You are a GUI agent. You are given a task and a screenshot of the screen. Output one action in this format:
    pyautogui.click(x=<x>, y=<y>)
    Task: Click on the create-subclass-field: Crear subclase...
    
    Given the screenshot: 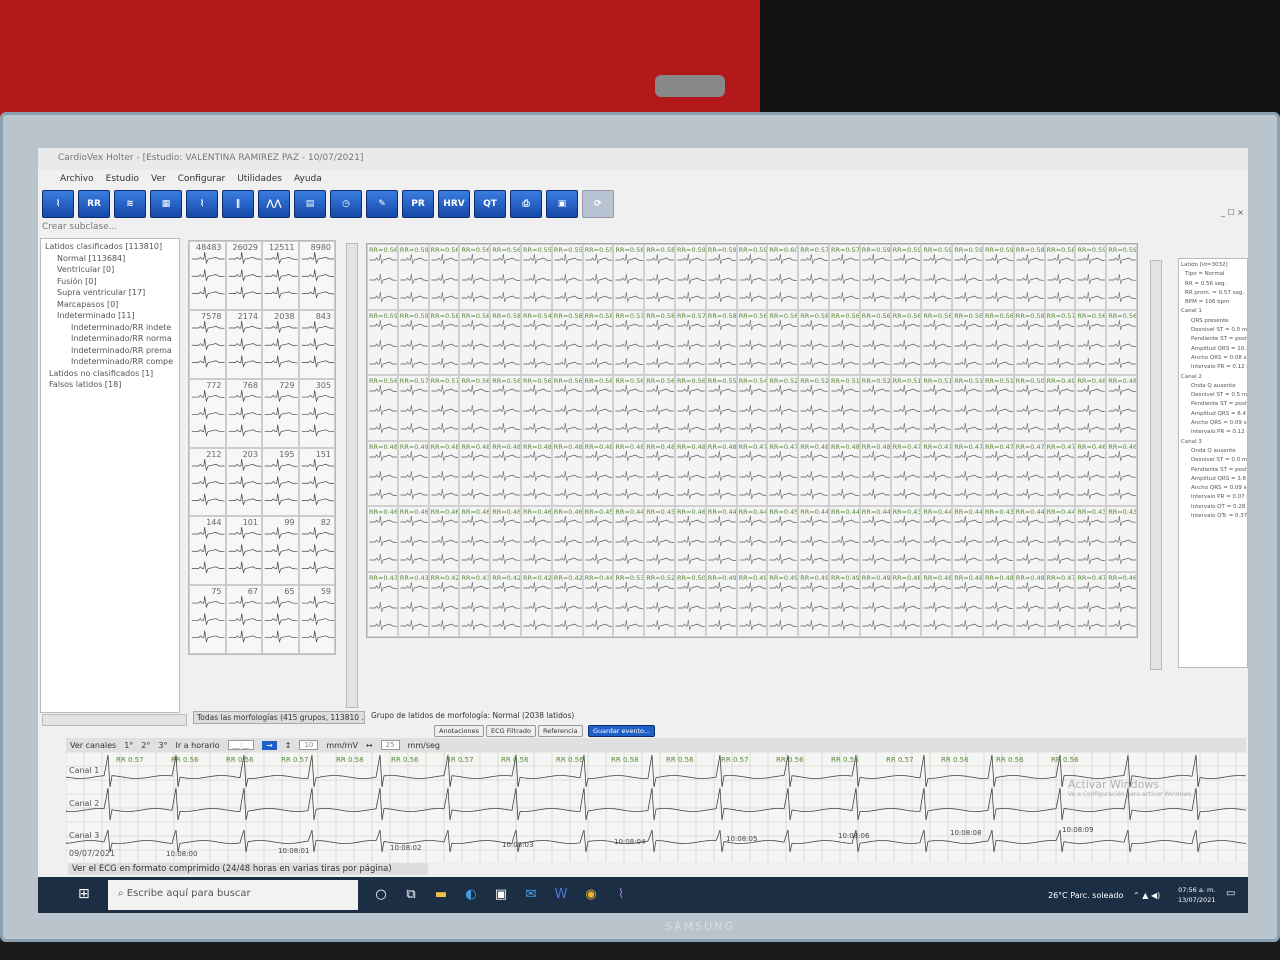 What is the action you would take?
    pyautogui.click(x=80, y=227)
    